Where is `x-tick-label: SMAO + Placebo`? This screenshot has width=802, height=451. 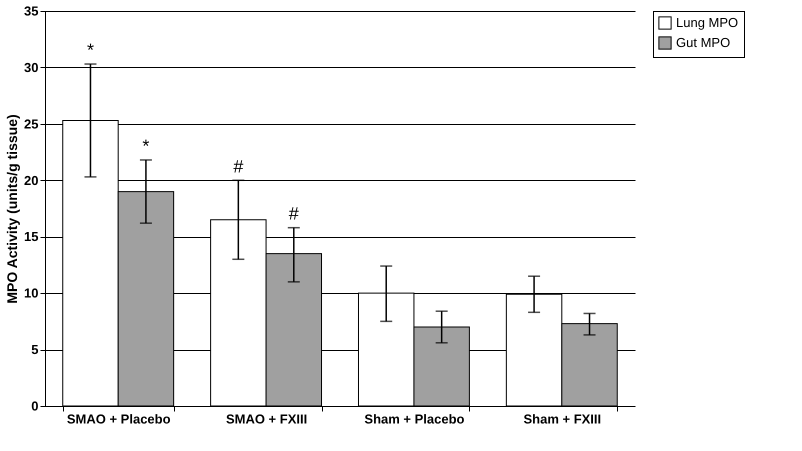 x-tick-label: SMAO + Placebo is located at coordinates (118, 419).